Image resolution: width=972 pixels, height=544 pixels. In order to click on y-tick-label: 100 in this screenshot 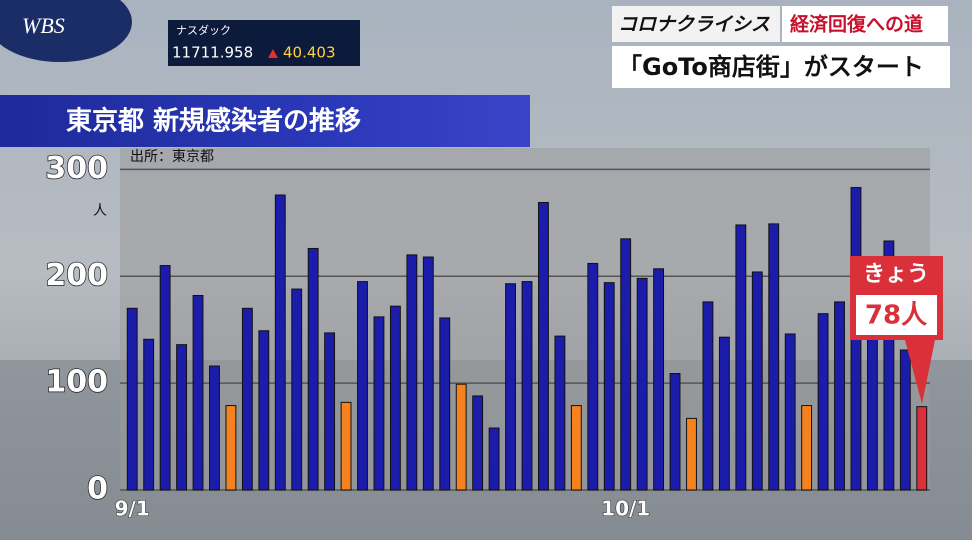, I will do `click(76, 382)`.